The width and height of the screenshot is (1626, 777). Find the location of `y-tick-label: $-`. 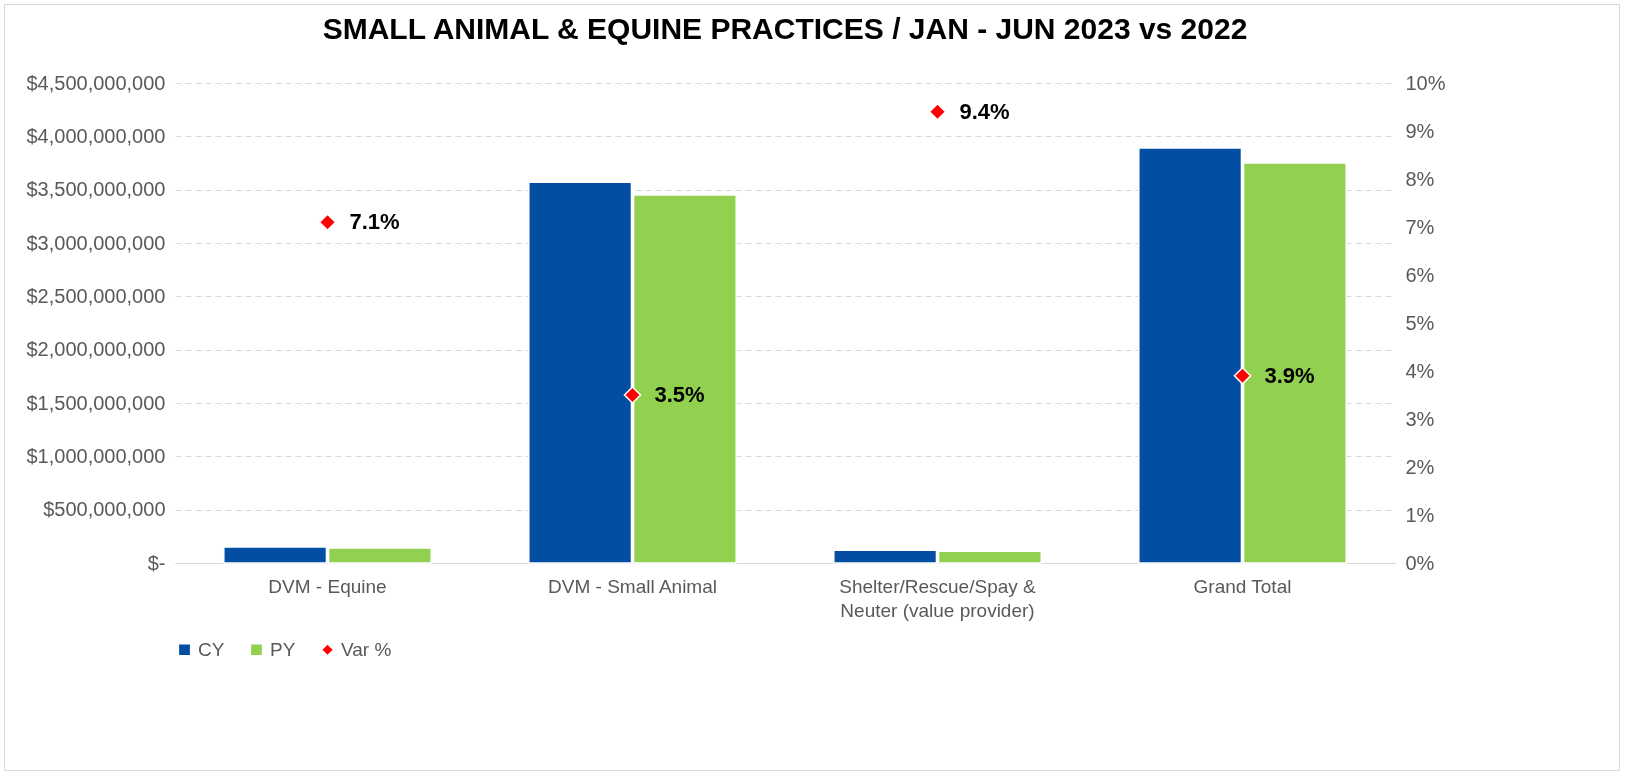

y-tick-label: $- is located at coordinates (156, 562).